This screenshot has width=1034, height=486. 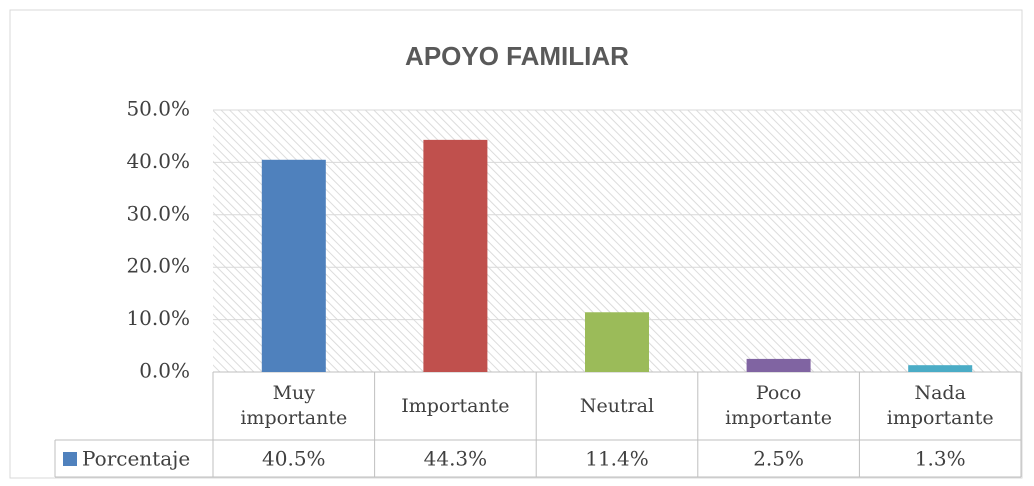 What do you see at coordinates (136, 459) in the screenshot?
I see `legend-label: Porcentaje` at bounding box center [136, 459].